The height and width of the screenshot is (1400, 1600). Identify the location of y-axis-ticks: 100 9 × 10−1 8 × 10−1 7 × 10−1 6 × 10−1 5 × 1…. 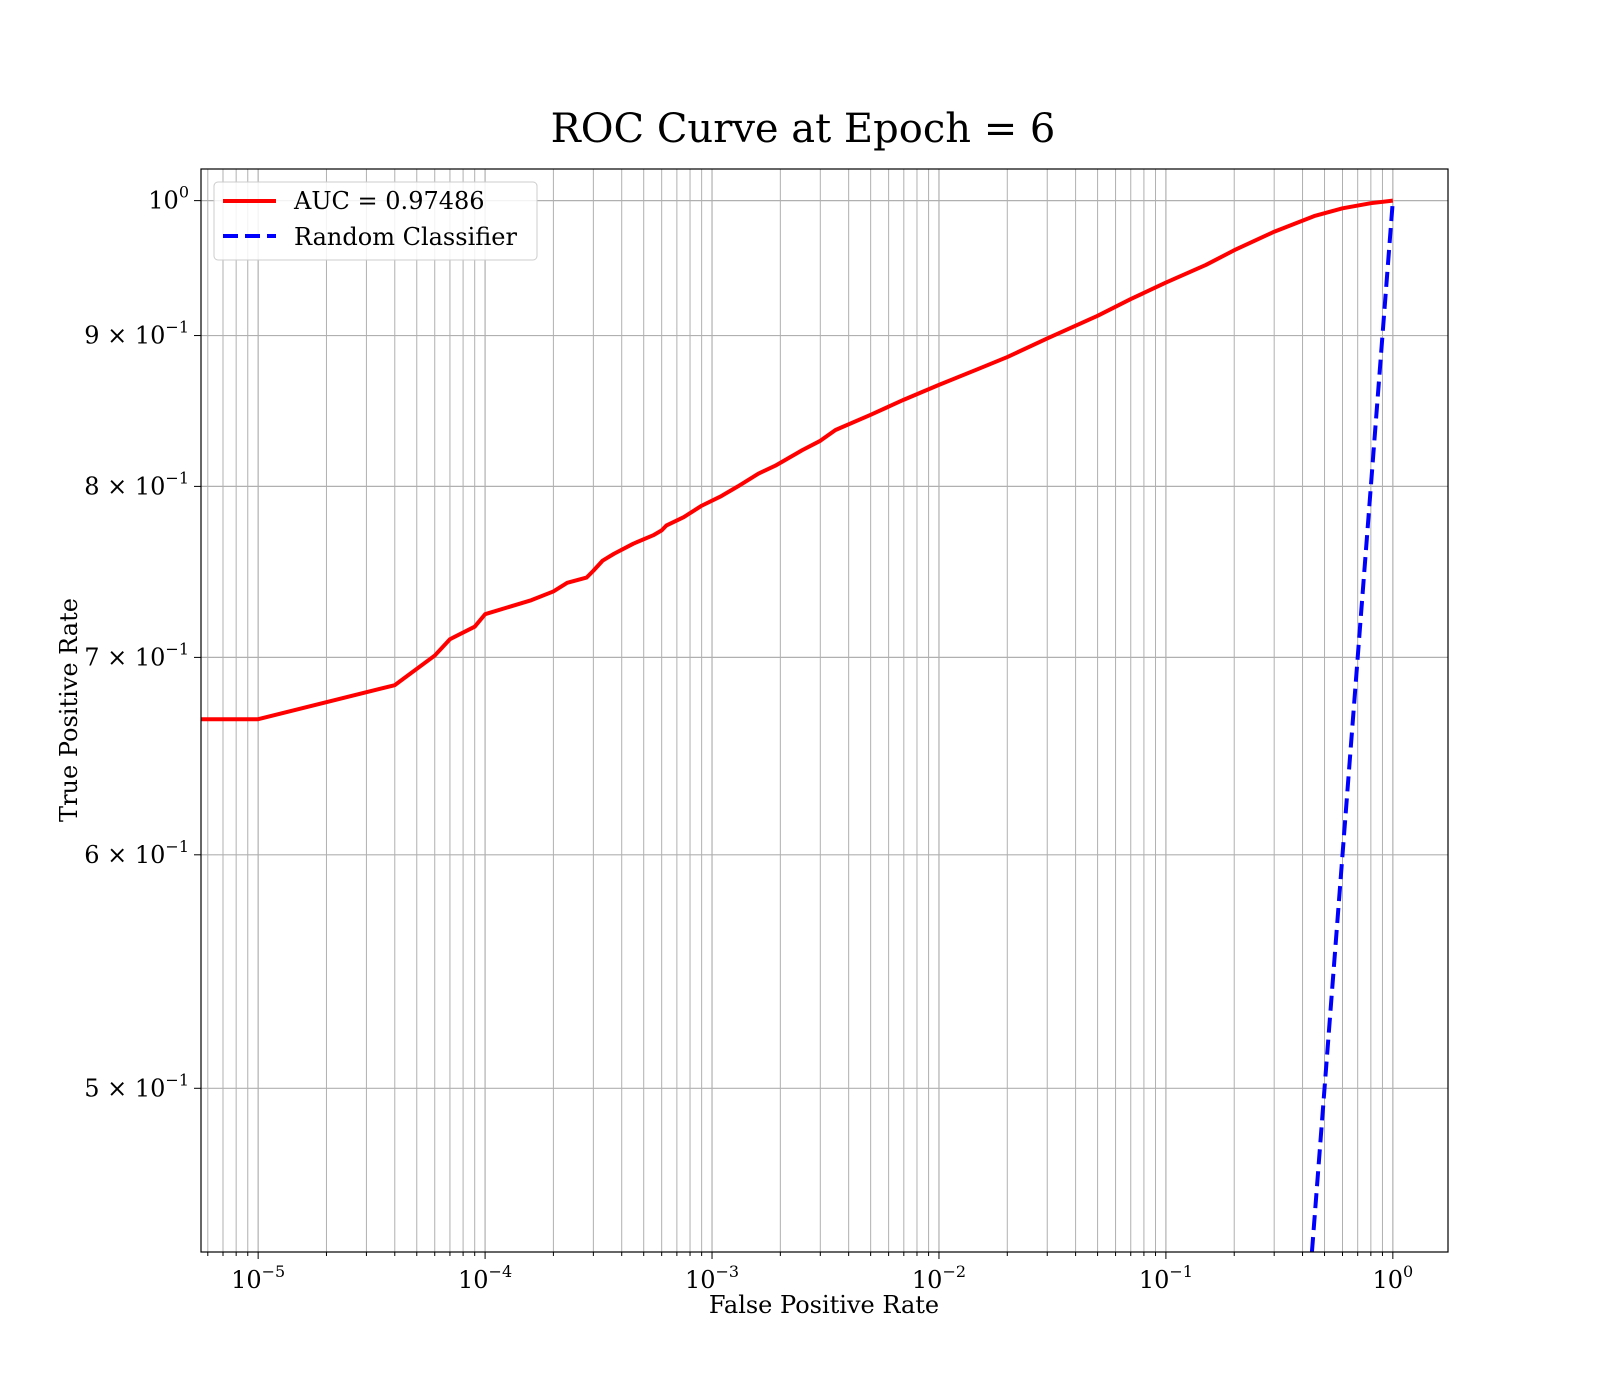
(142, 642).